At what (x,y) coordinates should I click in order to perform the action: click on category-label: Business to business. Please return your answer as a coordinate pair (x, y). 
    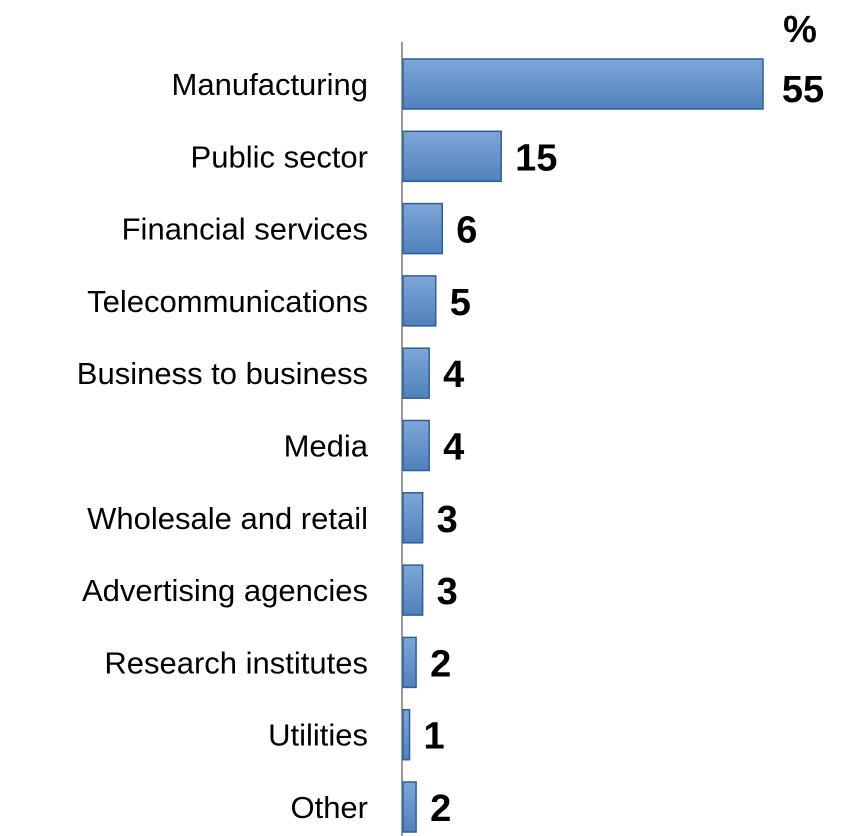
    Looking at the image, I should click on (222, 373).